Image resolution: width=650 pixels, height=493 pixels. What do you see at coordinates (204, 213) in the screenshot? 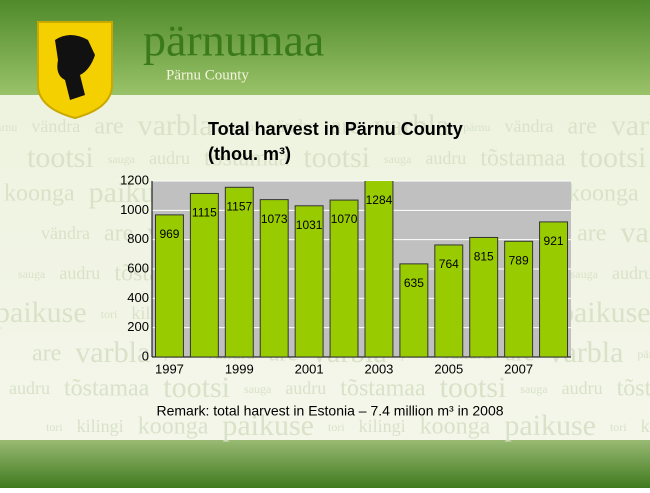
I see `data-label: 1115` at bounding box center [204, 213].